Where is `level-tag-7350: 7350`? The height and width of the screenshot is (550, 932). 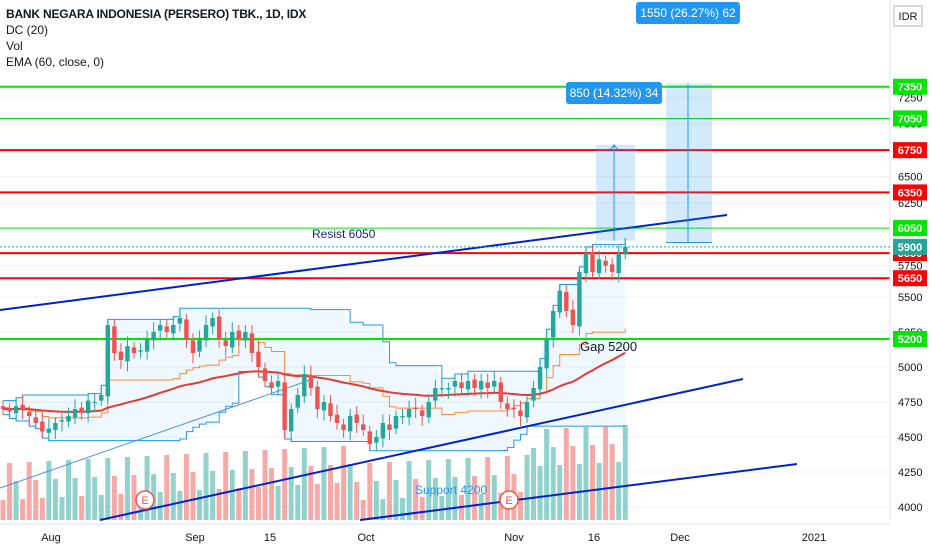
level-tag-7350: 7350 is located at coordinates (910, 88).